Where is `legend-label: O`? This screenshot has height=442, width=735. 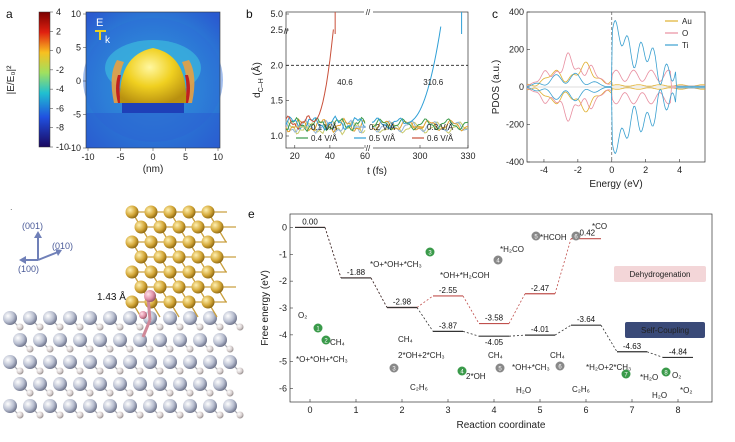 legend-label: O is located at coordinates (685, 33).